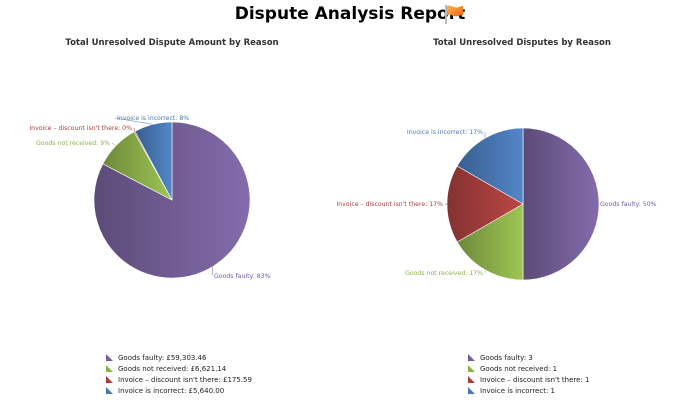  What do you see at coordinates (471, 357) in the screenshot?
I see `legend-swatch-count-goods-faulty` at bounding box center [471, 357].